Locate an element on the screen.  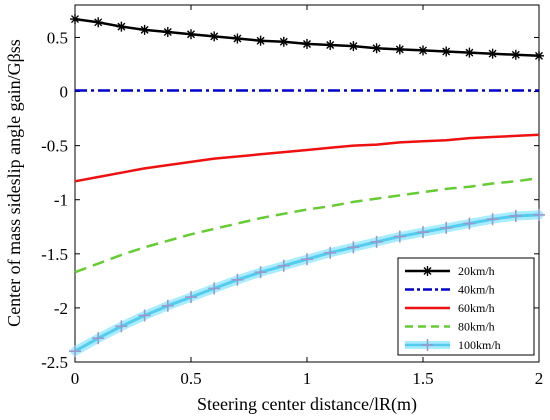
legend-label: 80km/h is located at coordinates (476, 327).